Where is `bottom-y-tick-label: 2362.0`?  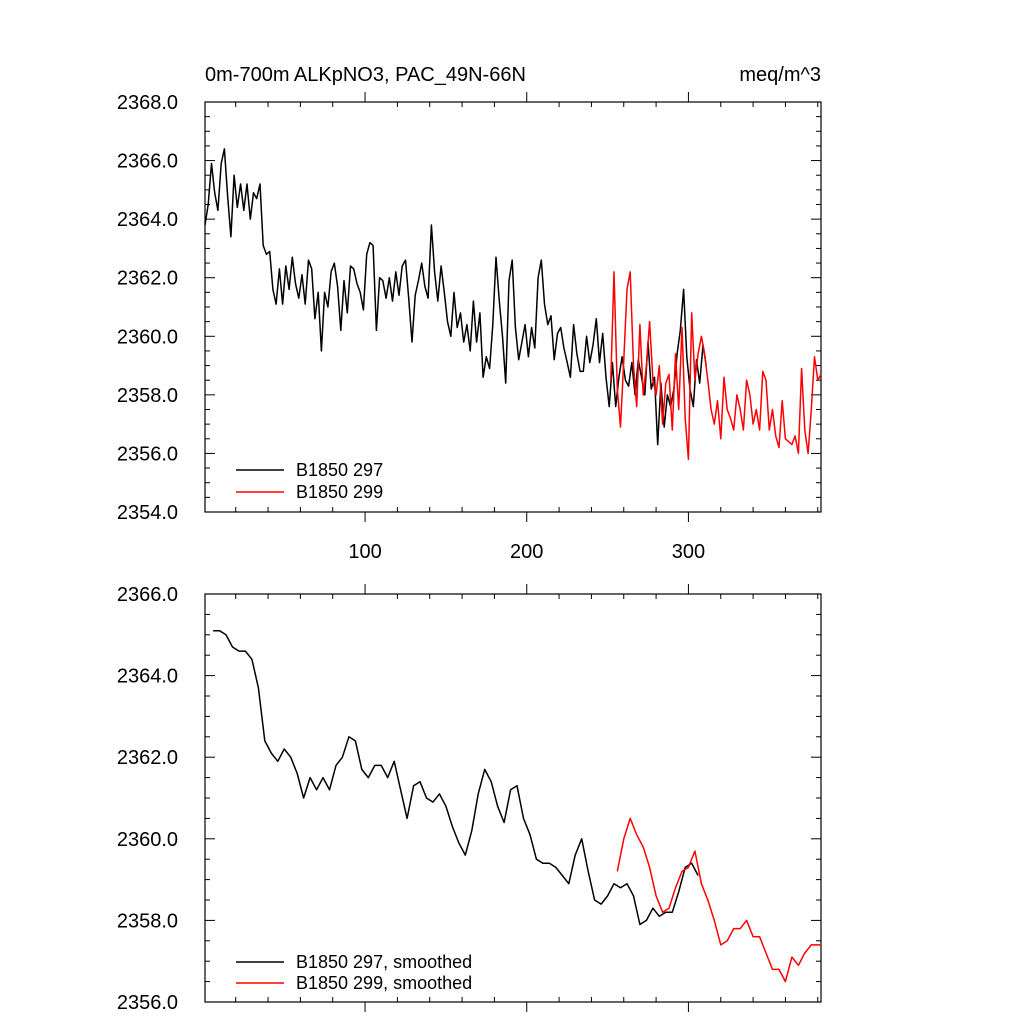
bottom-y-tick-label: 2362.0 is located at coordinates (147, 758).